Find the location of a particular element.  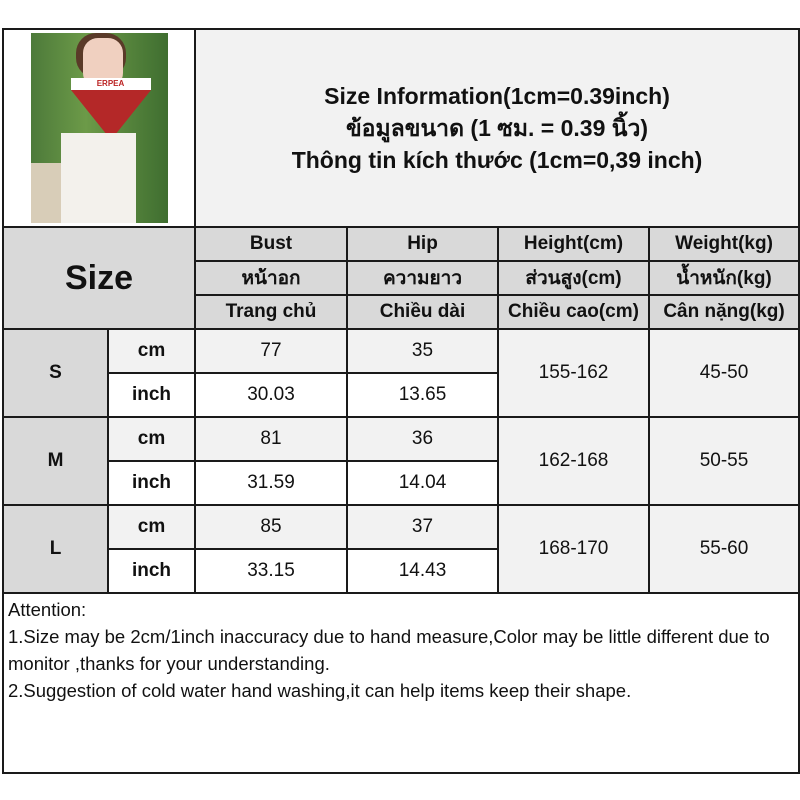

weight-m: 50-55 is located at coordinates (723, 461).